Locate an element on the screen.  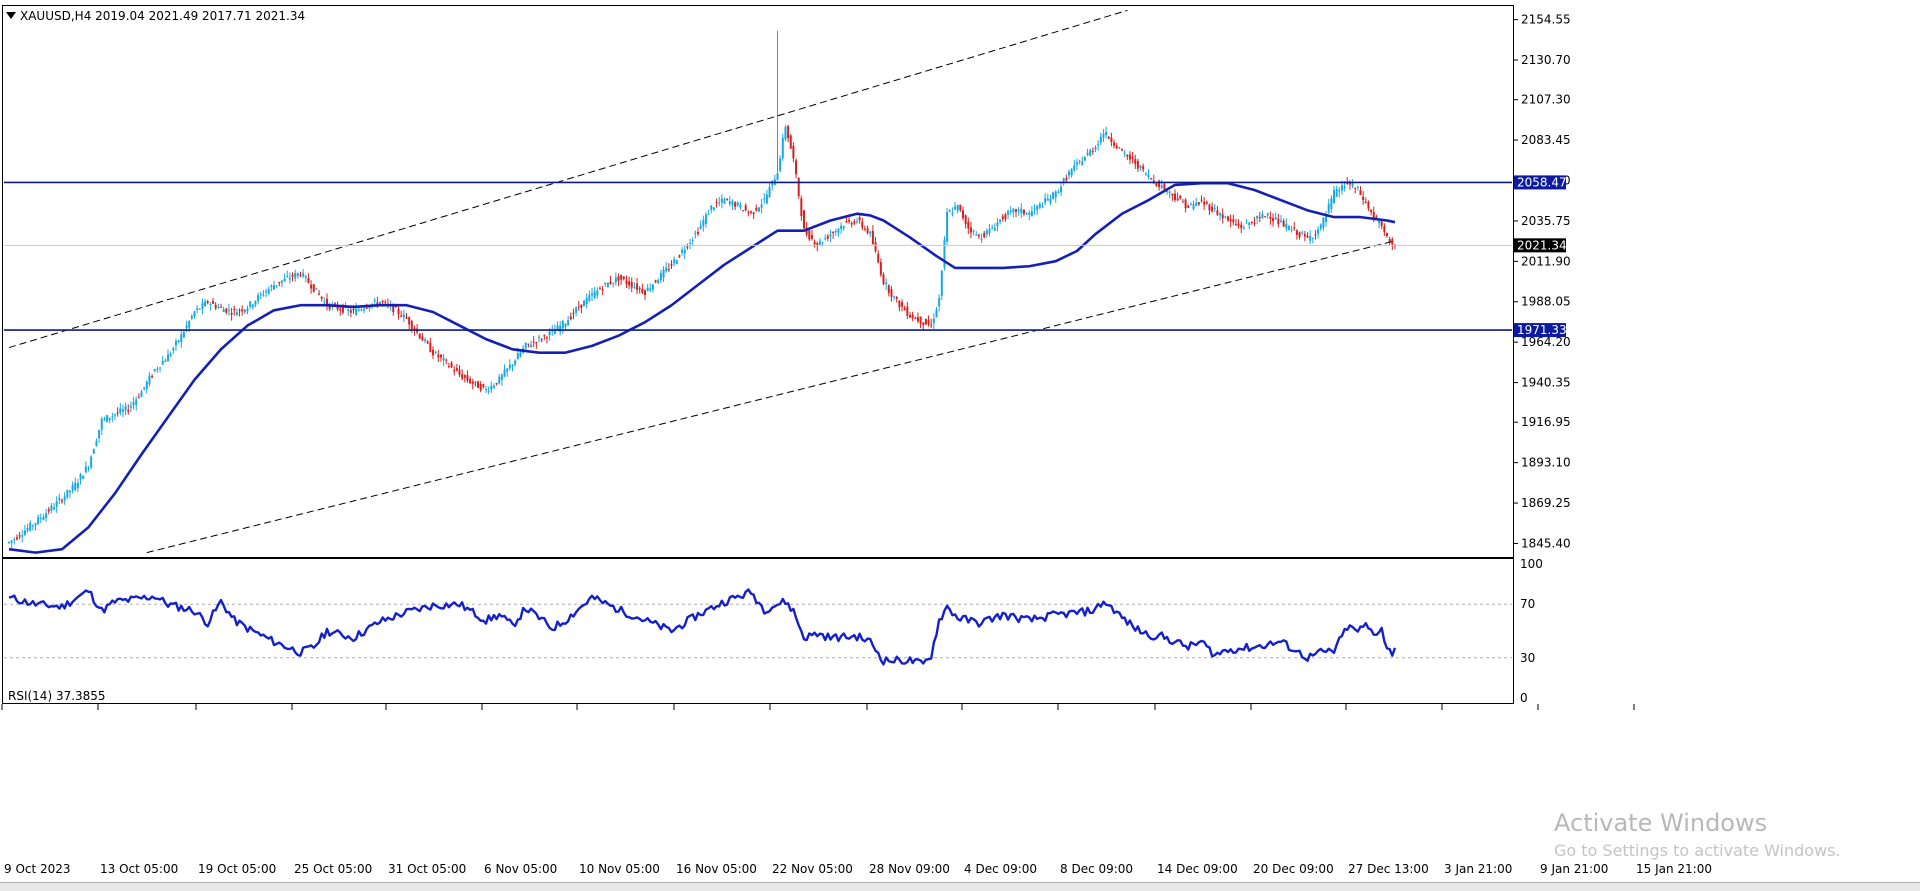
rsi-tick-label: 100 is located at coordinates (1531, 564).